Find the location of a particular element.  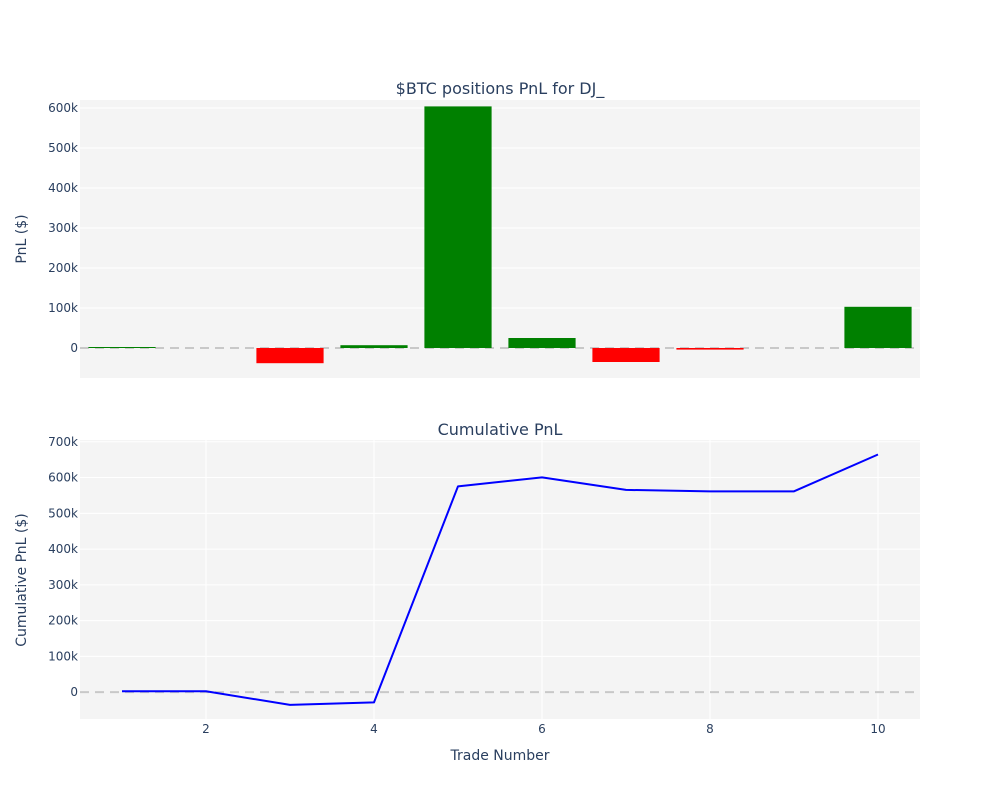

line-x-tick-label: 4 is located at coordinates (374, 729).